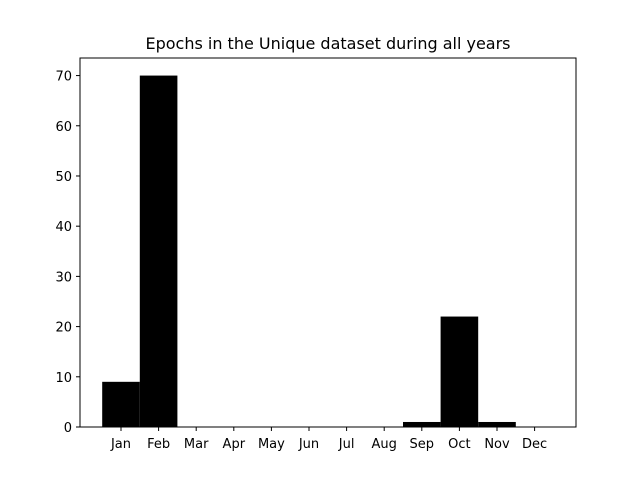 The width and height of the screenshot is (640, 480). What do you see at coordinates (422, 444) in the screenshot?
I see `x-tick-label: Sep` at bounding box center [422, 444].